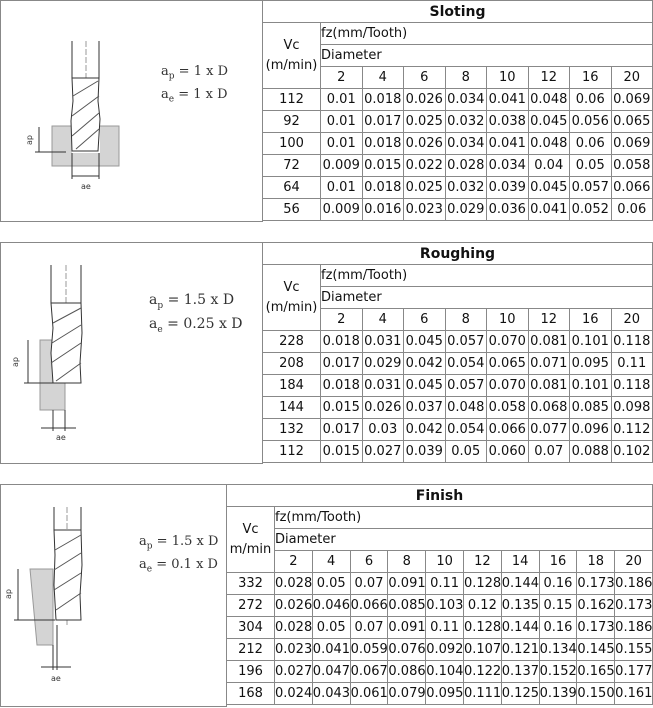 The width and height of the screenshot is (653, 708). What do you see at coordinates (458, 297) in the screenshot?
I see `header-row: Diameter` at bounding box center [458, 297].